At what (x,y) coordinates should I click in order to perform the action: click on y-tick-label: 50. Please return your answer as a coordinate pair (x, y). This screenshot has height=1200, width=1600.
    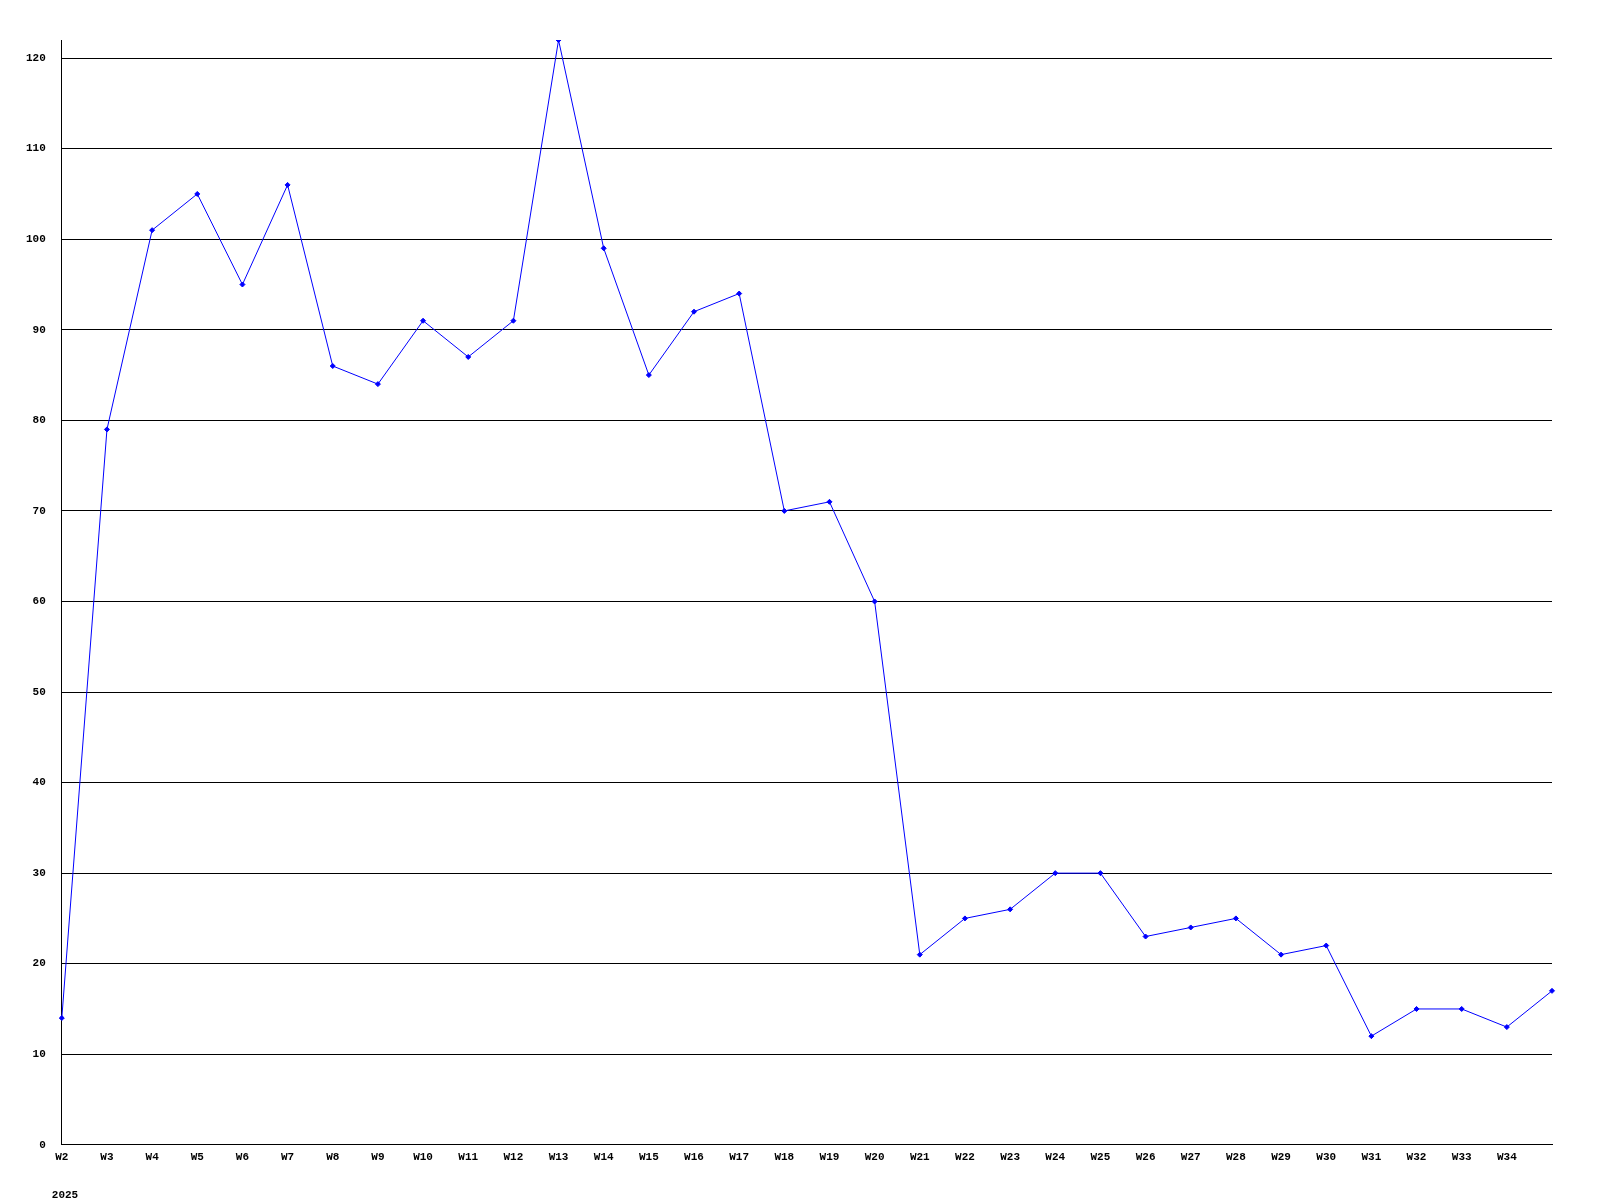
    Looking at the image, I should click on (39, 691).